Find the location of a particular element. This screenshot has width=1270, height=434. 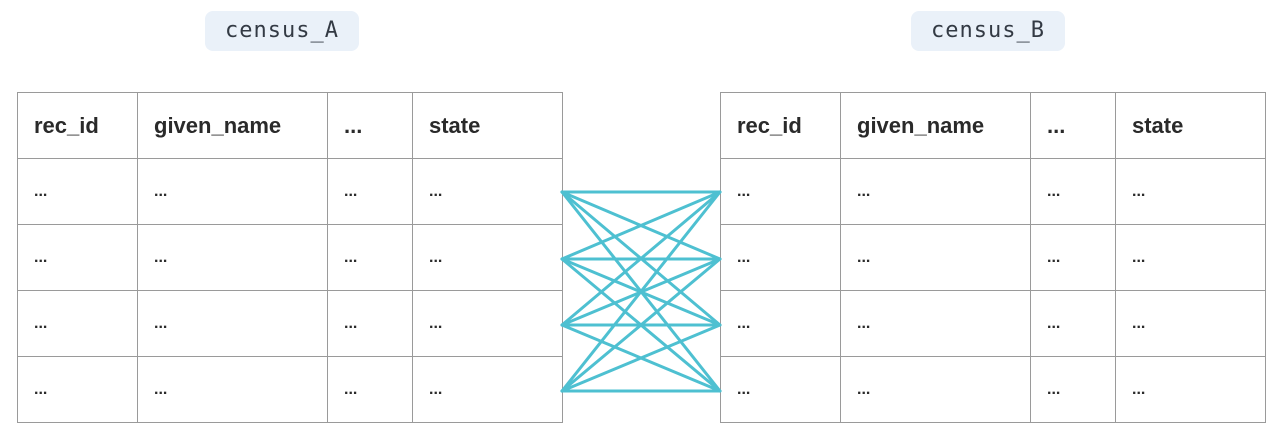

census-a-title: census_A is located at coordinates (282, 31).